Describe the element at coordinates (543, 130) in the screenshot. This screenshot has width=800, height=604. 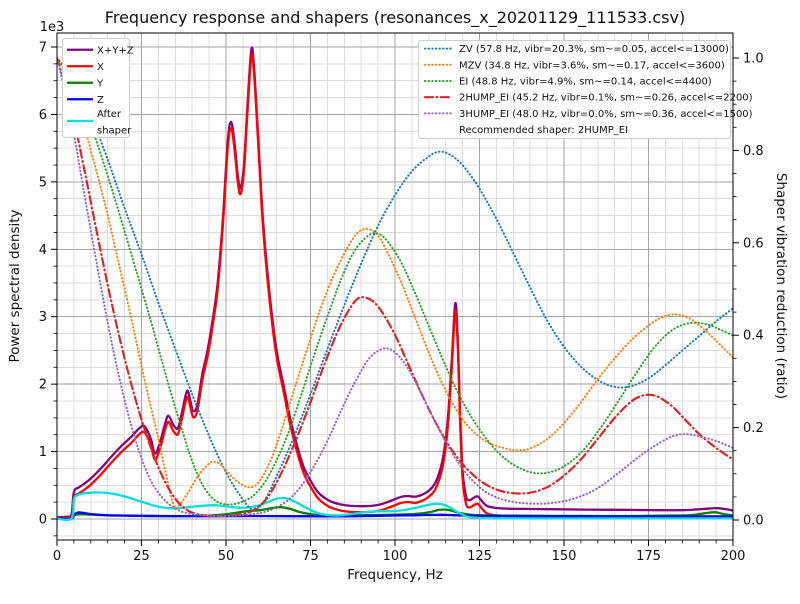
I see `legend-recommended-note: Recommended shaper: 2HUMP_EI` at that location.